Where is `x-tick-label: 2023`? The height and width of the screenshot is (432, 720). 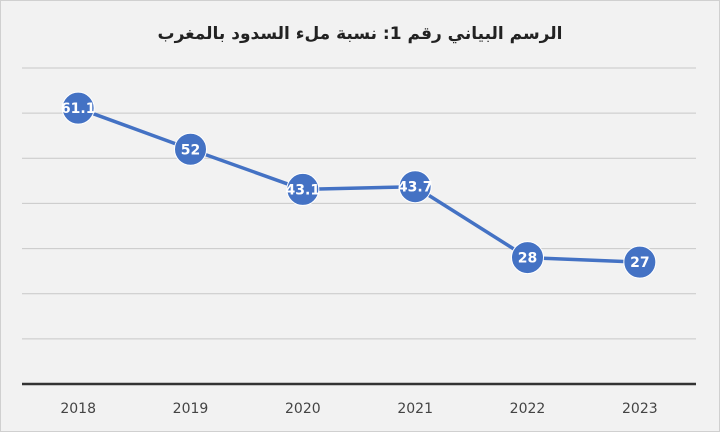 x-tick-label: 2023 is located at coordinates (640, 409).